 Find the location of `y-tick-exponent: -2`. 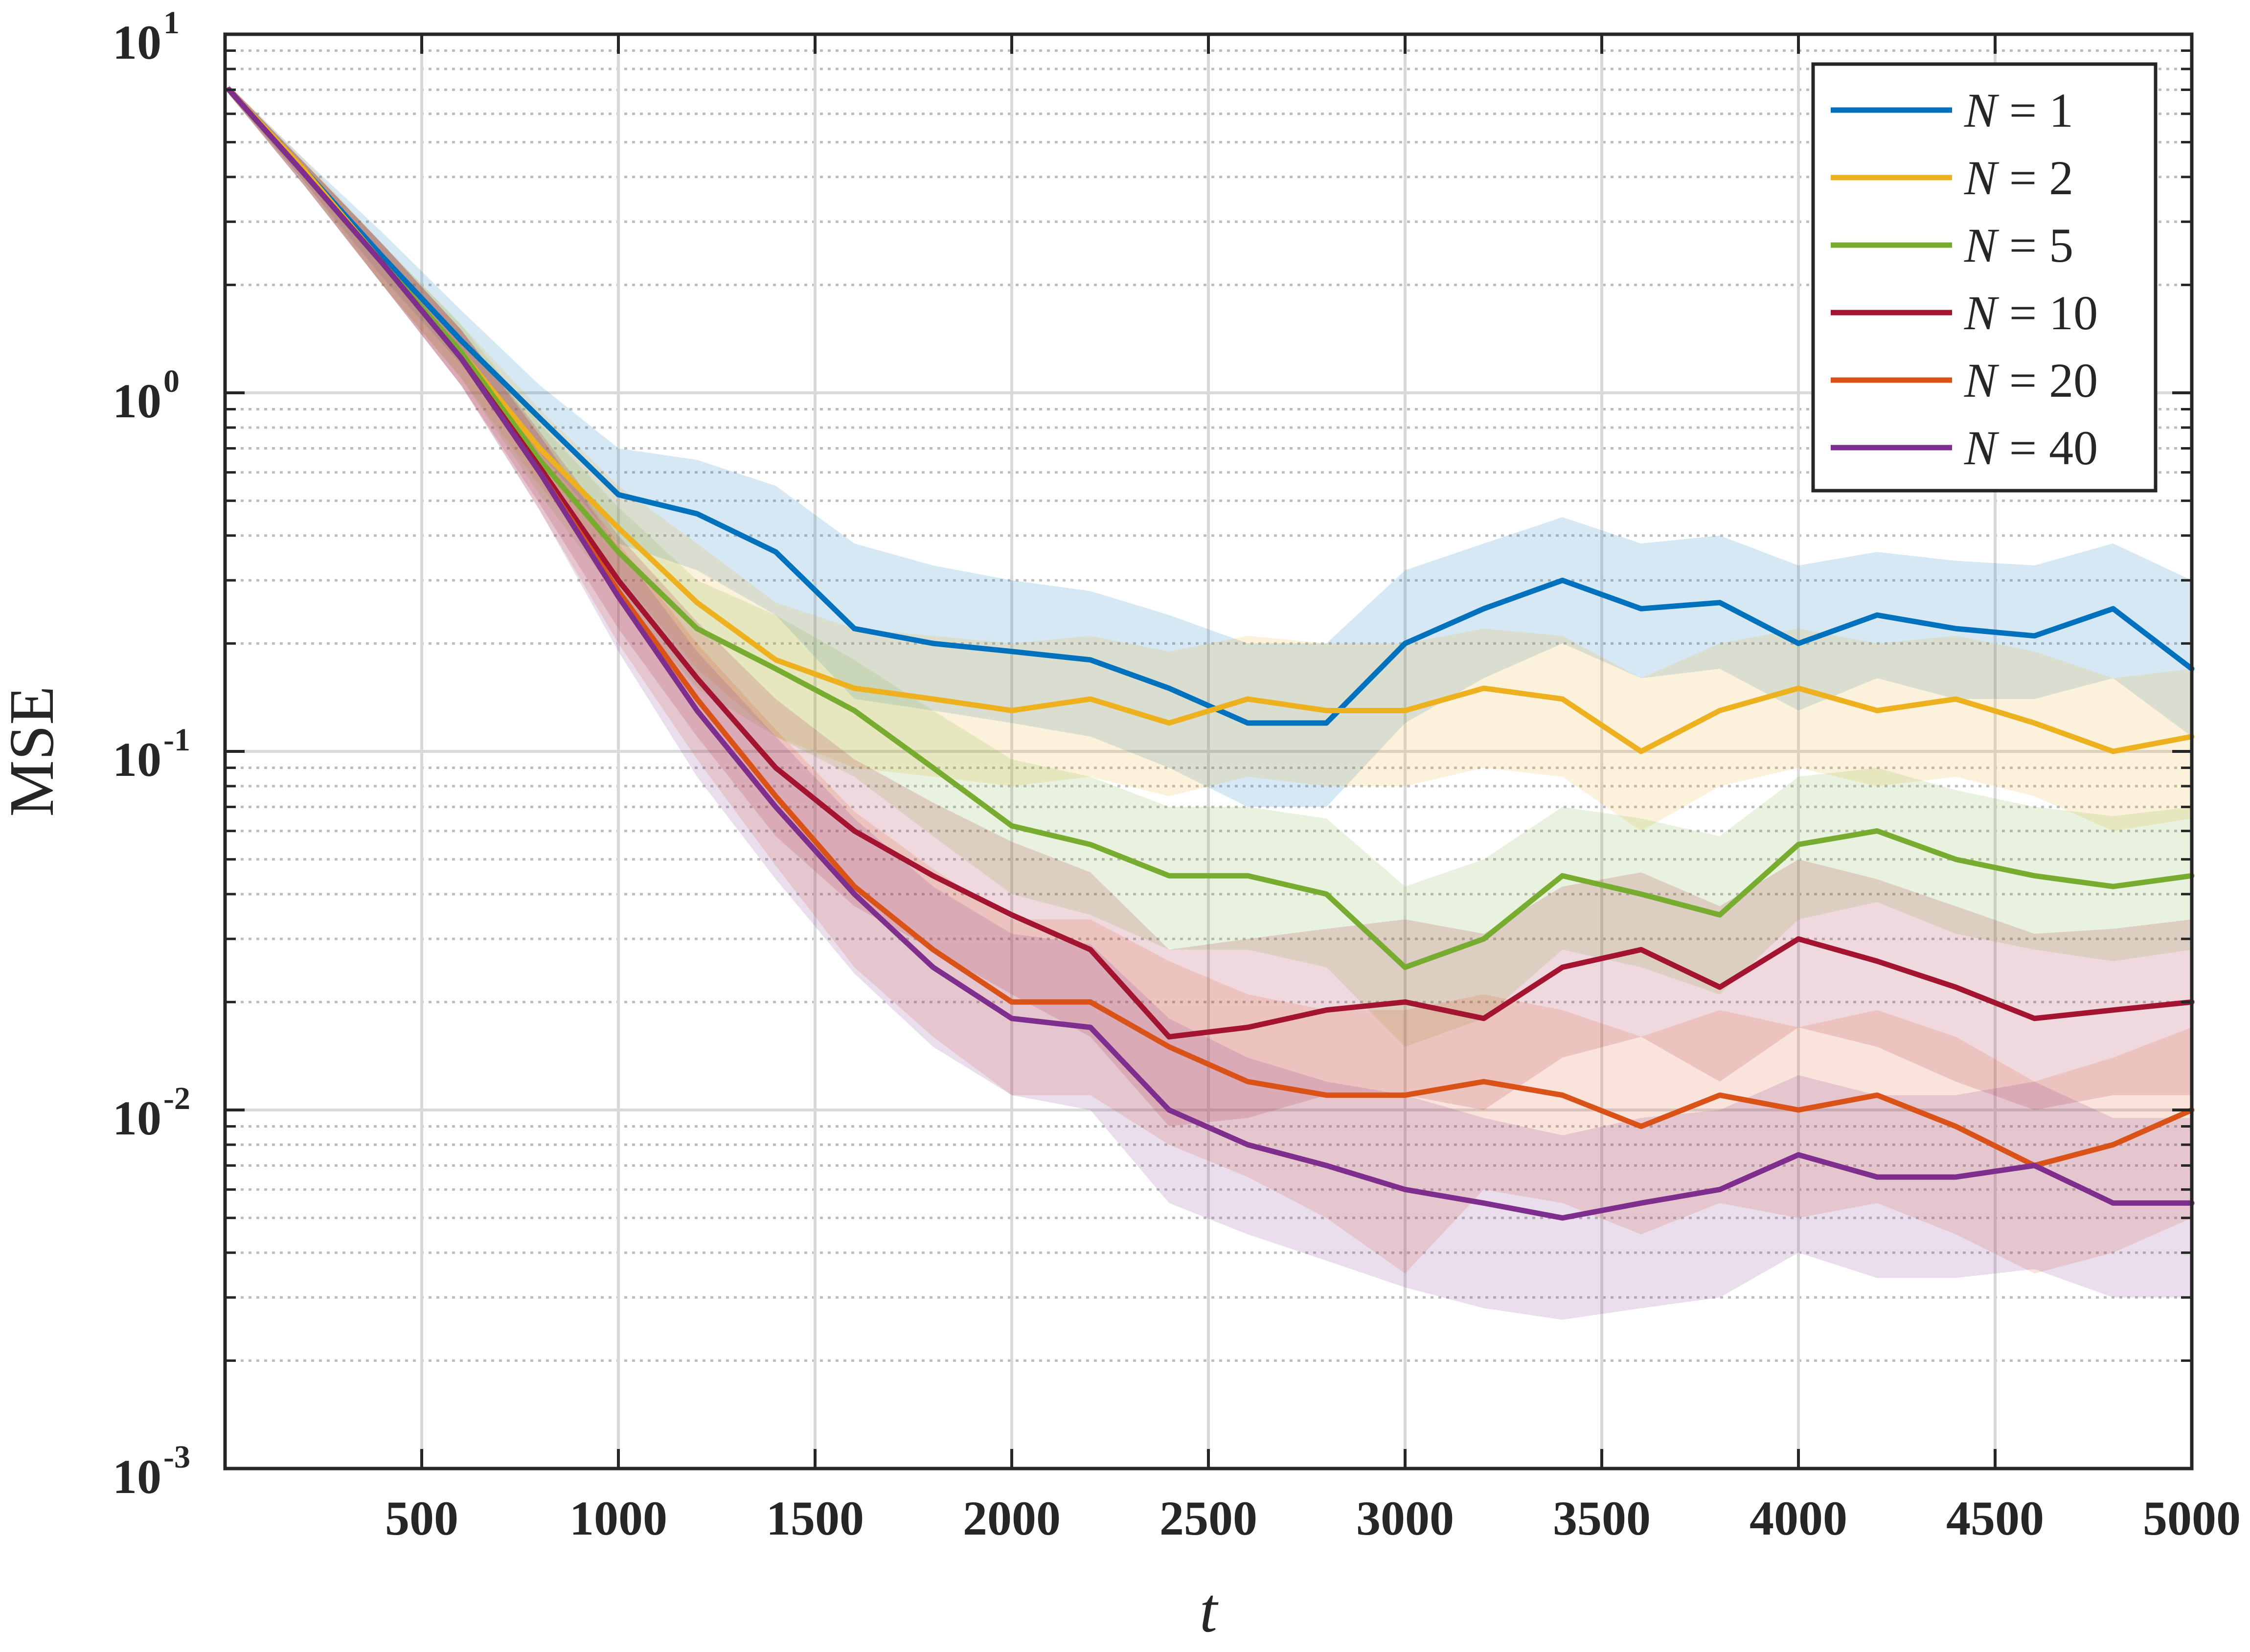

y-tick-exponent: -2 is located at coordinates (176, 1098).